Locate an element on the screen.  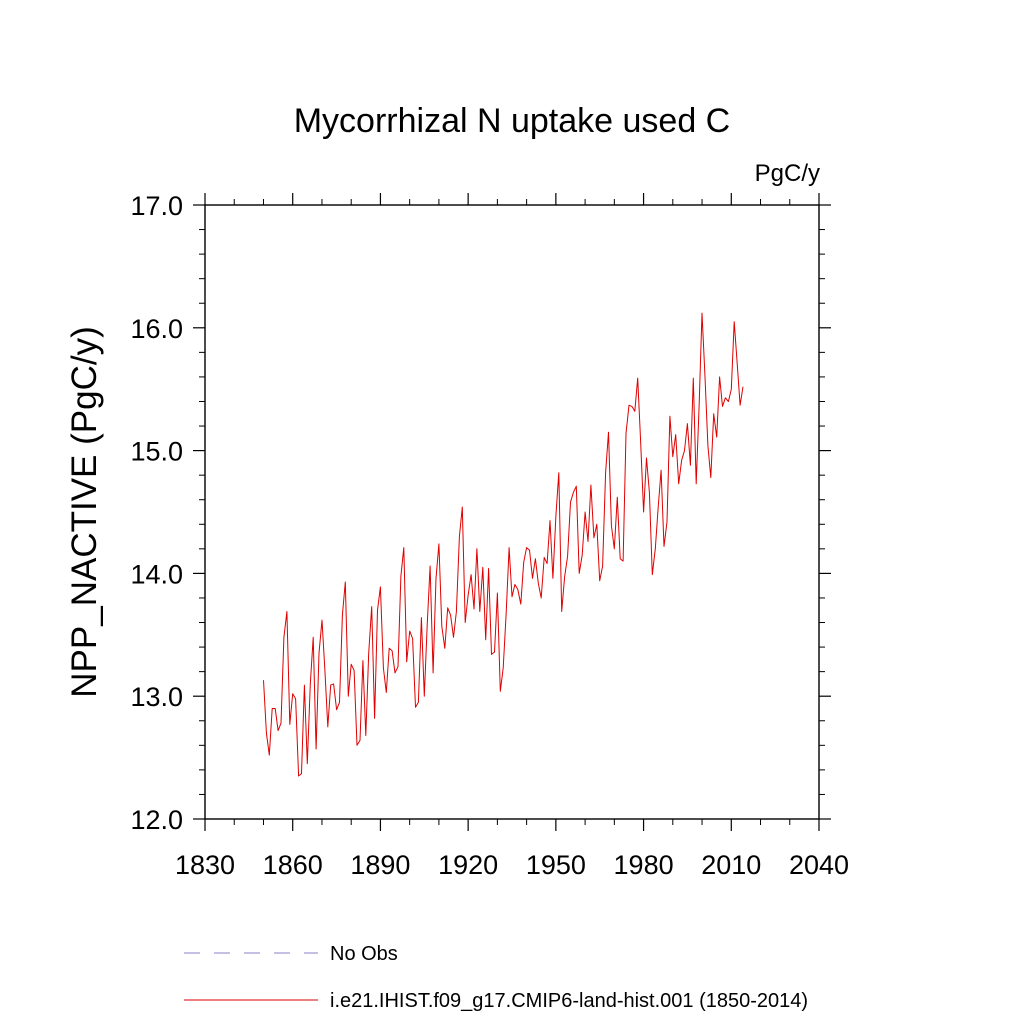
units-label: PgC/y is located at coordinates (787, 173).